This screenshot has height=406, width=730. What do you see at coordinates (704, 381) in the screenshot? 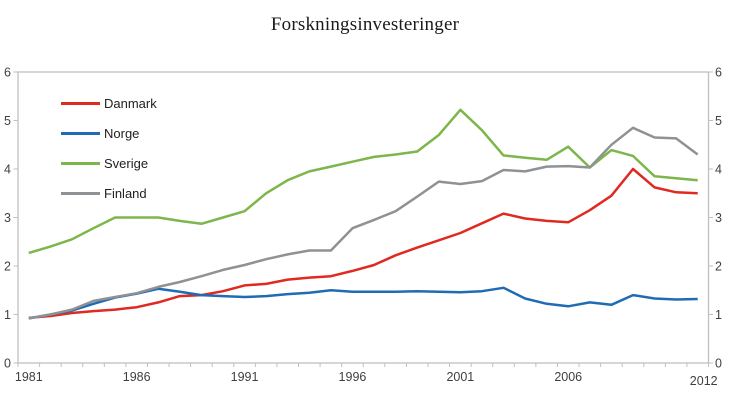
I see `x-axis-label: 2012` at bounding box center [704, 381].